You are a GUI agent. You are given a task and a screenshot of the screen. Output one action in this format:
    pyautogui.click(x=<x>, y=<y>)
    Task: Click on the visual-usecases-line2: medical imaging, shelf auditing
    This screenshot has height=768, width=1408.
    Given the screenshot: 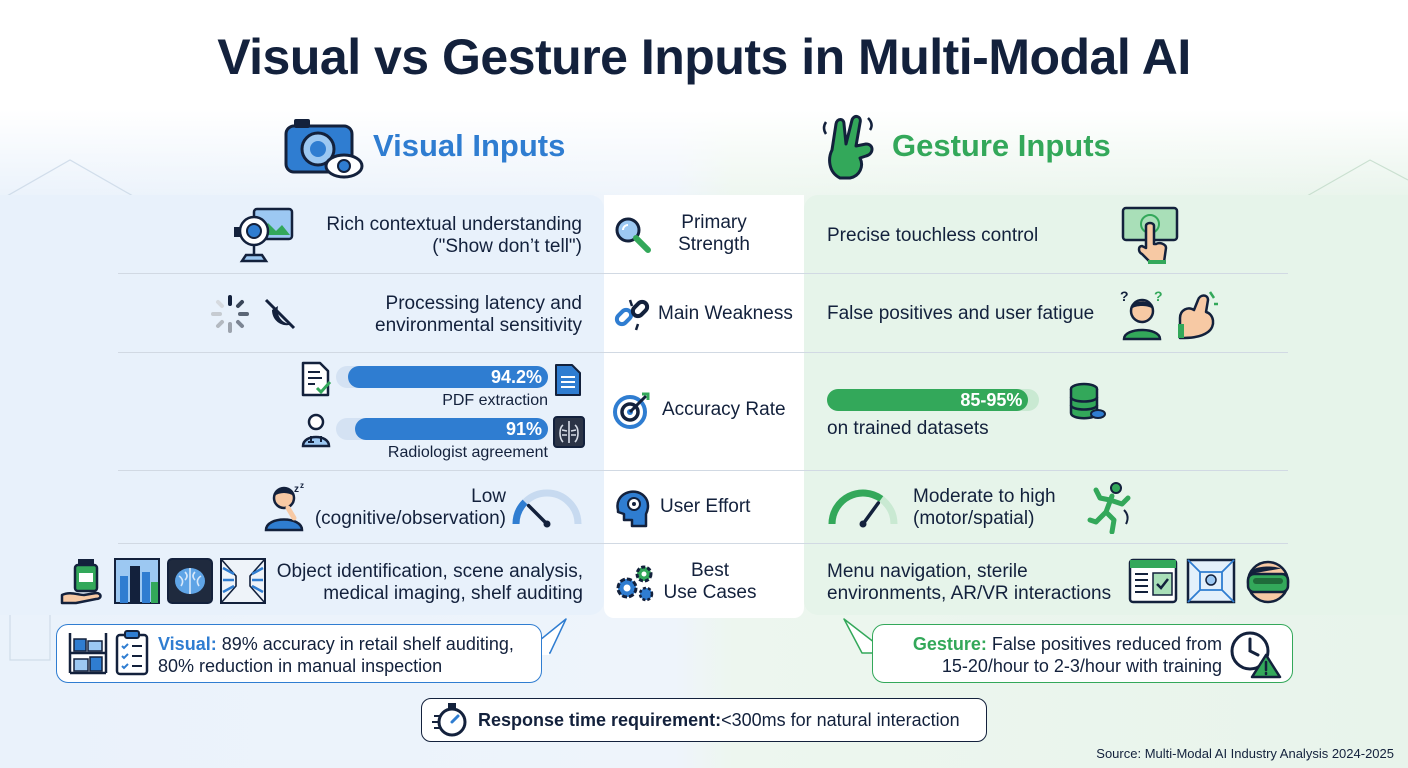 What is the action you would take?
    pyautogui.click(x=453, y=593)
    